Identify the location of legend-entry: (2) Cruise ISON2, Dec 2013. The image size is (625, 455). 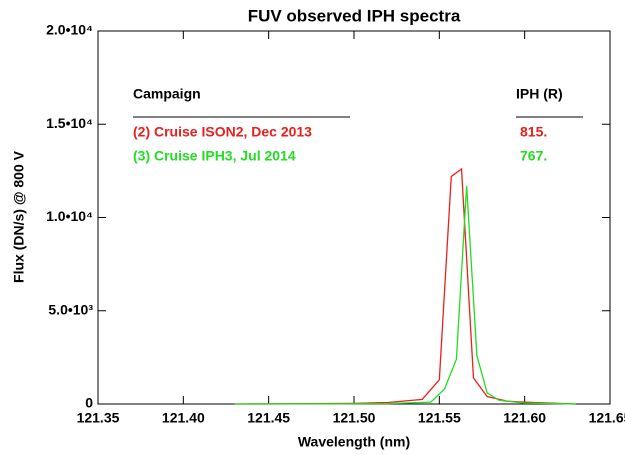
(222, 132).